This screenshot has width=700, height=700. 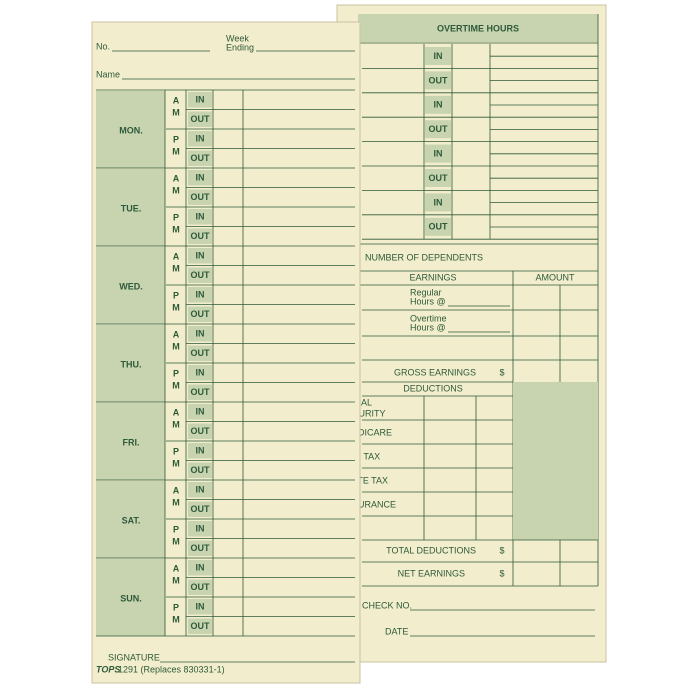 I want to click on label: SAT., so click(x=131, y=520).